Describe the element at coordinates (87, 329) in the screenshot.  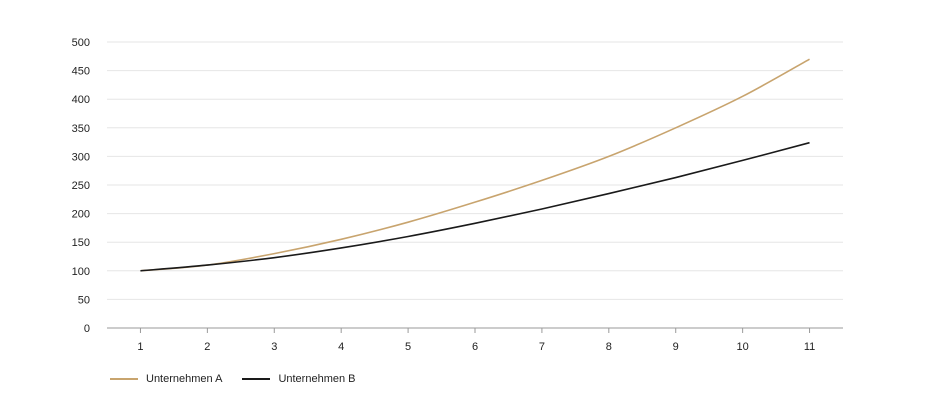
I see `y-tick-label: 0` at that location.